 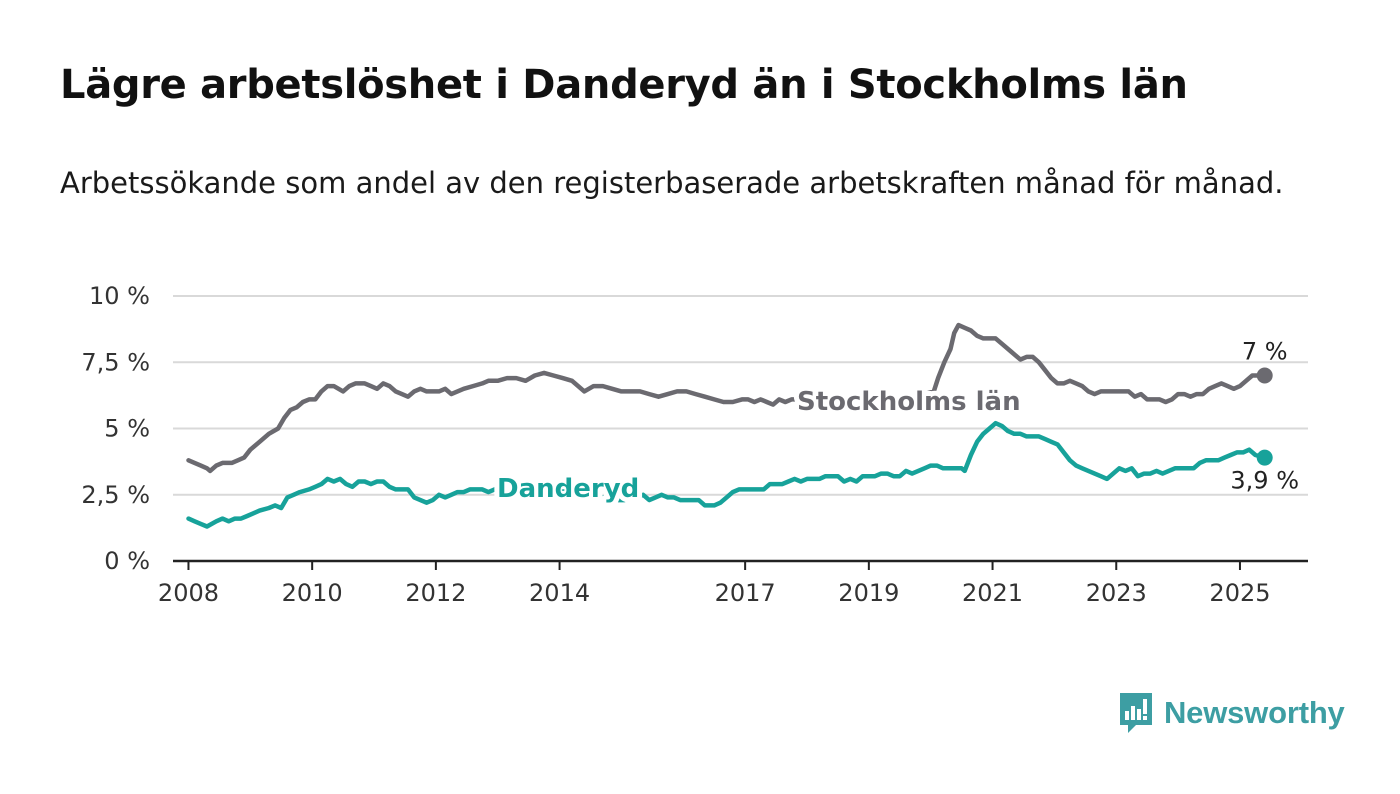 I want to click on end-point-danderyd, so click(x=1264, y=457).